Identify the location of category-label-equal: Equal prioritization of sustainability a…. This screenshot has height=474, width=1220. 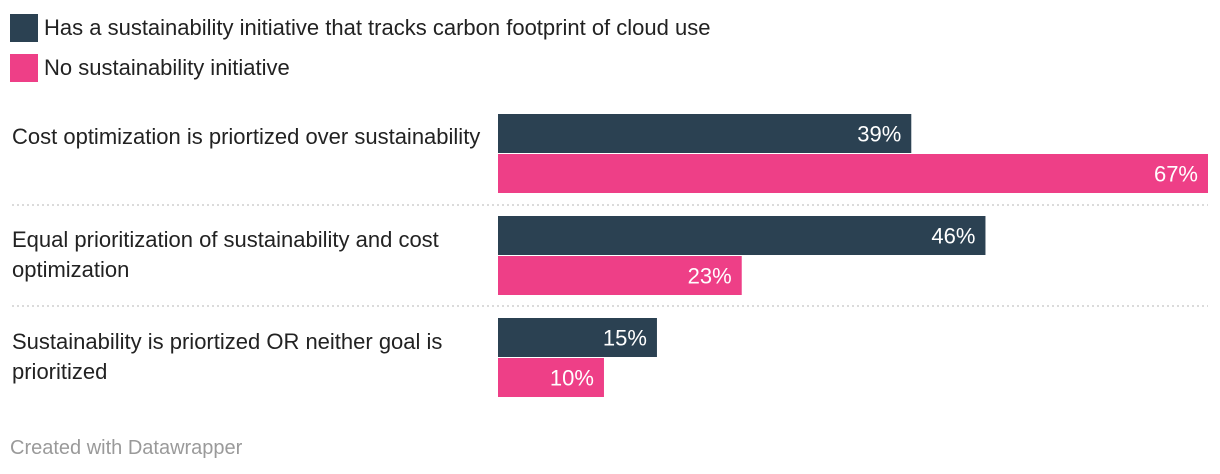
(225, 254).